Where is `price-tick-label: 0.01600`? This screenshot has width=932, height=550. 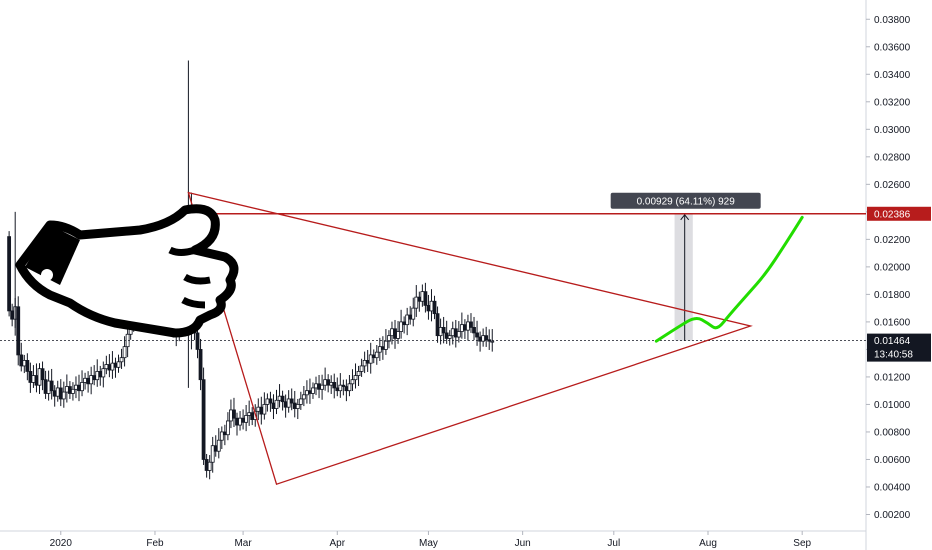
price-tick-label: 0.01600 is located at coordinates (892, 322).